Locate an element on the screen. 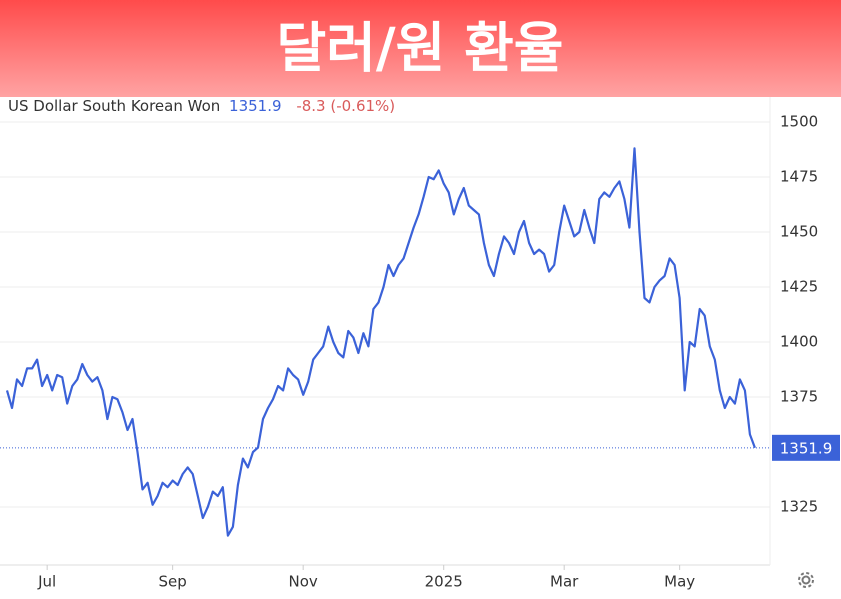 This screenshot has height=599, width=841. y-tick-label: 1450 is located at coordinates (799, 232).